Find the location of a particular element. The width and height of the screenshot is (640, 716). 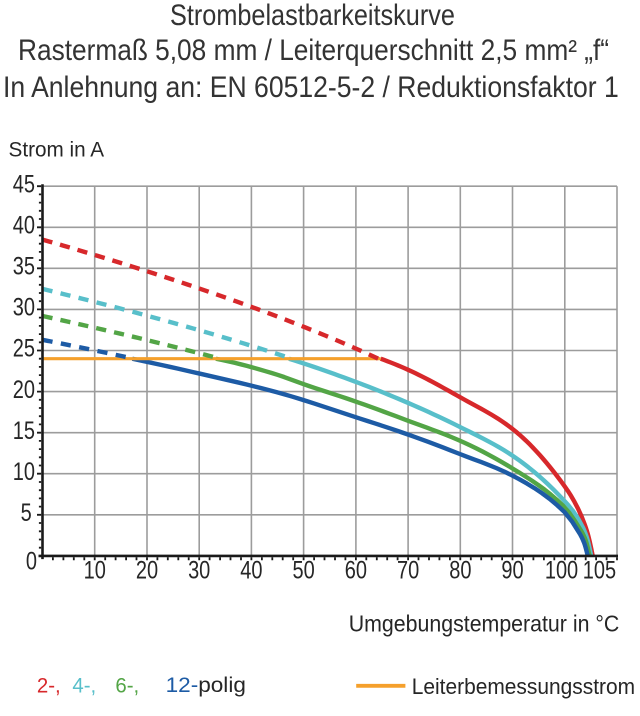

svg-text: 25 is located at coordinates (24, 349).